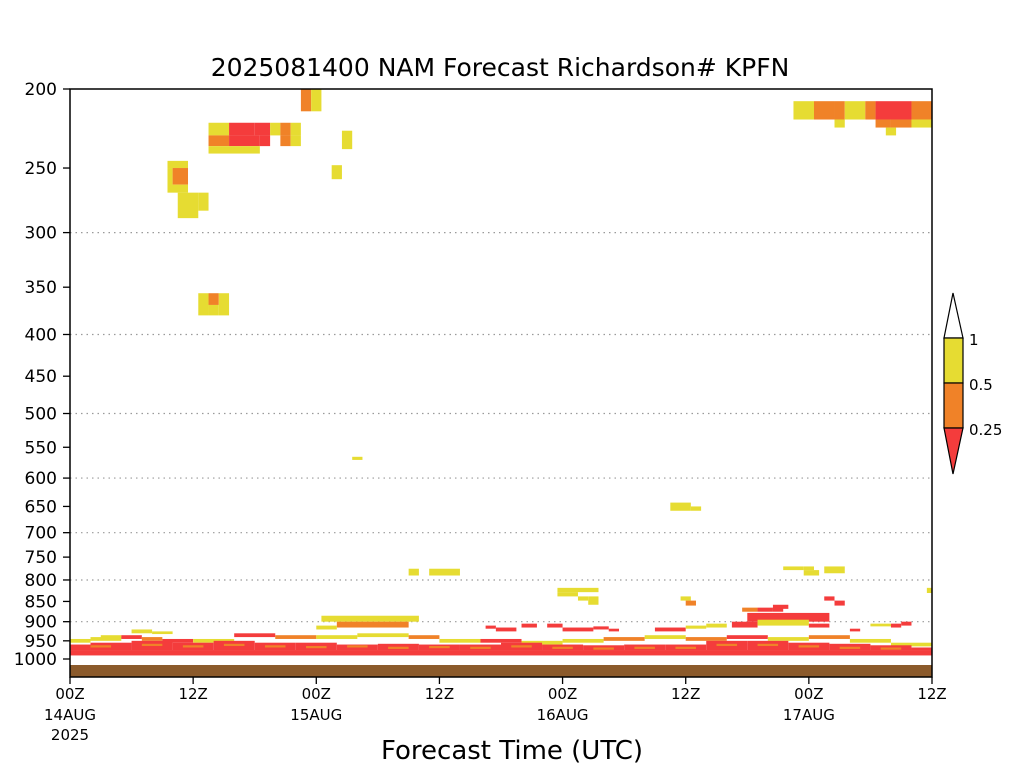 This screenshot has height=768, width=1024. What do you see at coordinates (41, 90) in the screenshot?
I see `y-tick-label-200: 200` at bounding box center [41, 90].